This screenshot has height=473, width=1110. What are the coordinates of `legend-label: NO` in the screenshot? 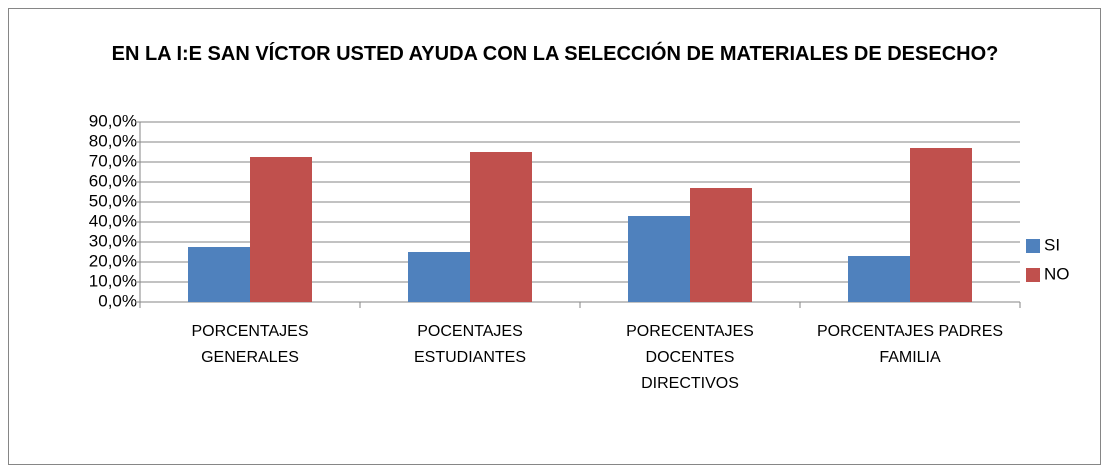 It's located at (1057, 273).